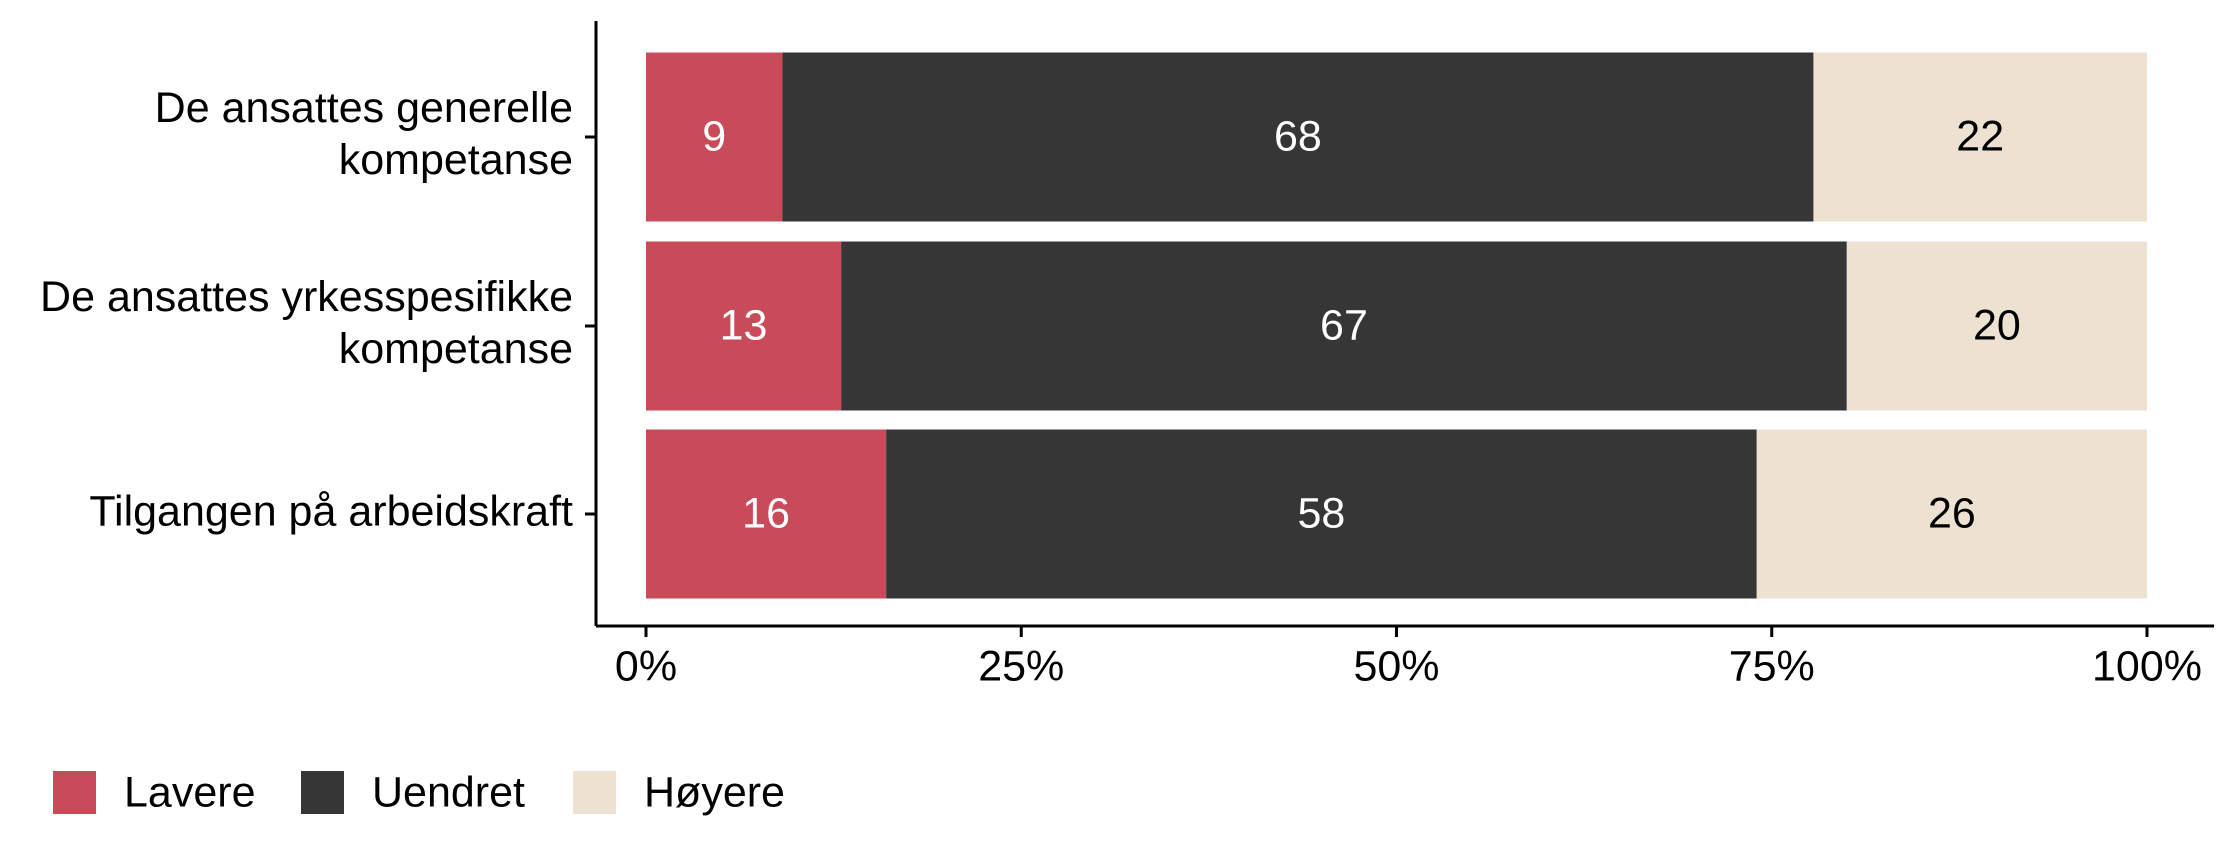 This screenshot has width=2240, height=867. I want to click on legend-label: Lavere, so click(189, 792).